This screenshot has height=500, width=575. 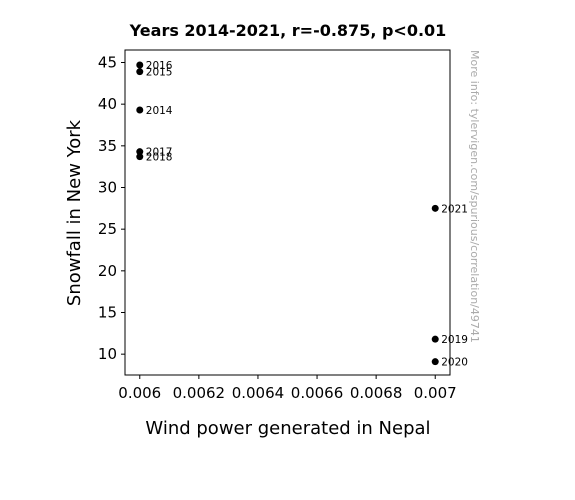 I want to click on point-label-2019: 2019, so click(x=454, y=340).